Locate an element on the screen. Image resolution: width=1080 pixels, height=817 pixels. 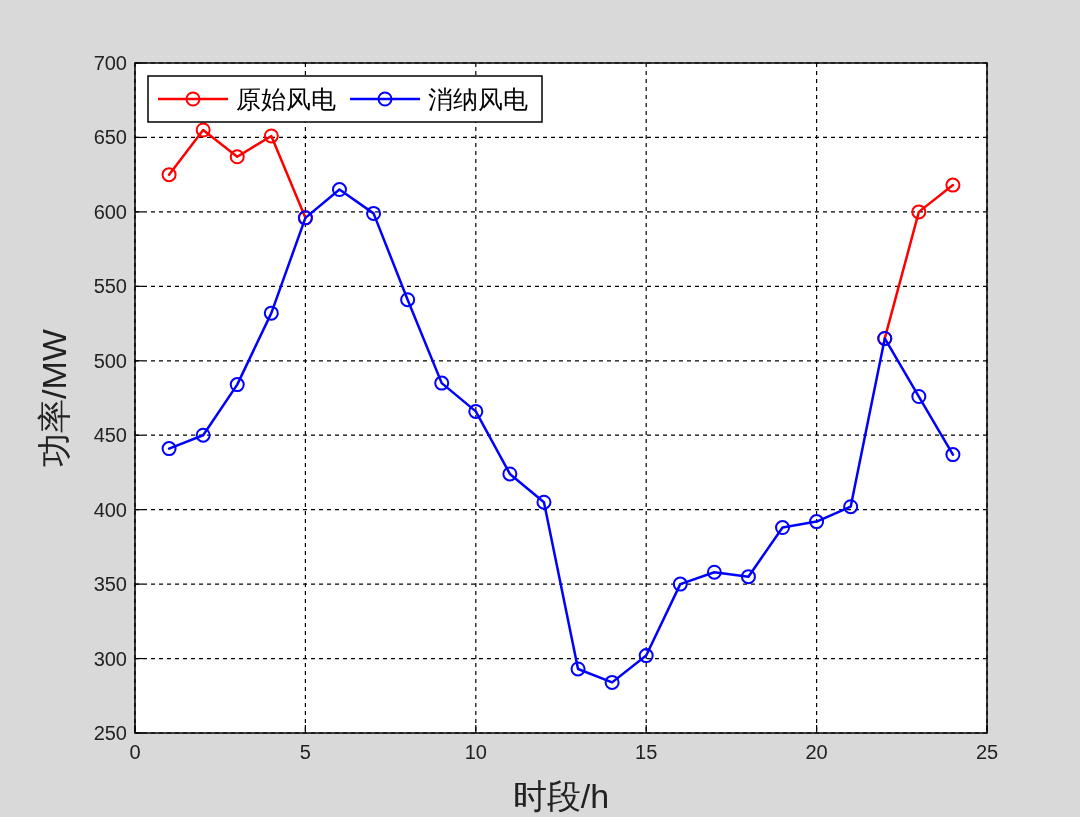
x-axis-title: 时段/h is located at coordinates (561, 796).